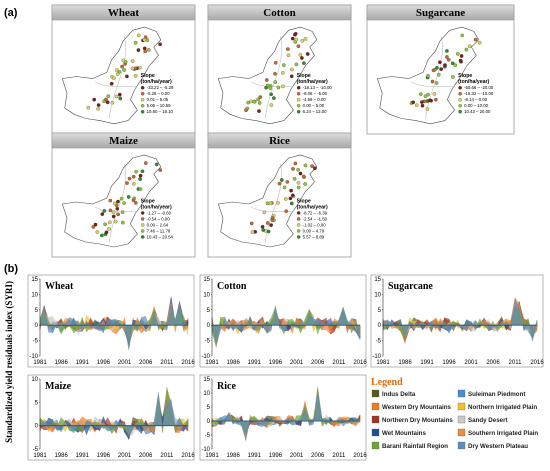 This screenshot has height=471, width=550. Describe the element at coordinates (476, 99) in the screenshot. I see `slope-legend-label: -8.14 – 0.00` at that location.